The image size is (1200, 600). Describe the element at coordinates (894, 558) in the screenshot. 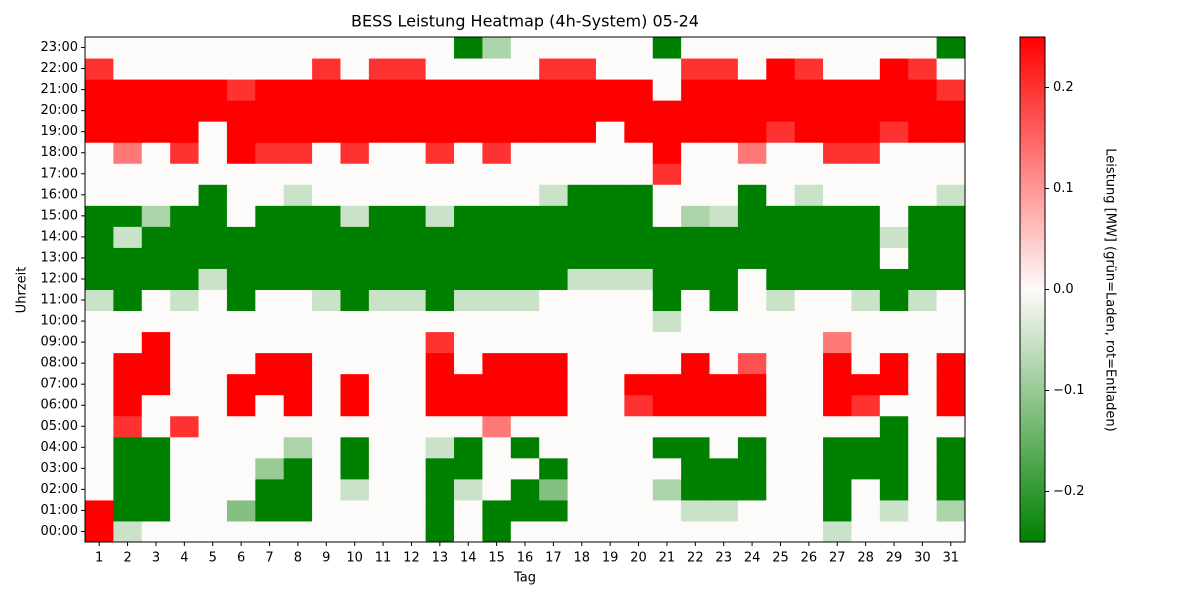

I see `x-tick-label: 29` at that location.